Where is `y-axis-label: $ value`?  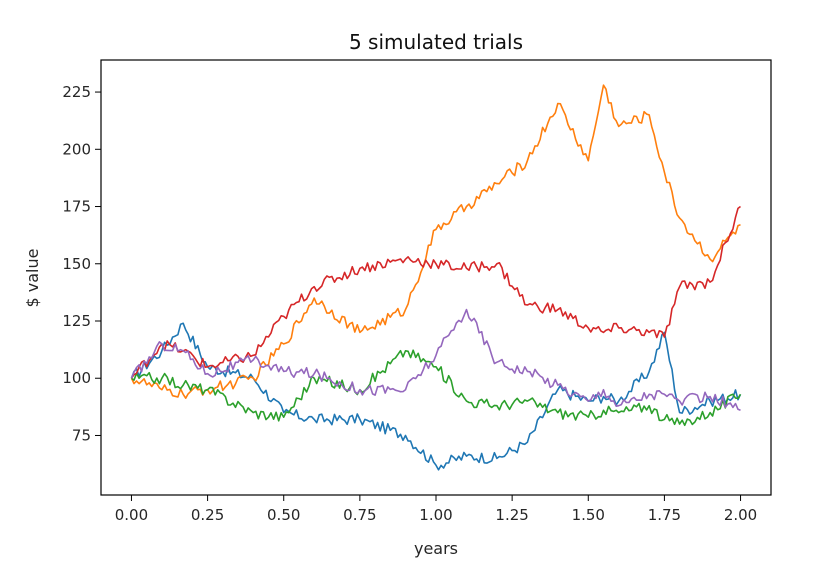
y-axis-label: $ value is located at coordinates (32, 278).